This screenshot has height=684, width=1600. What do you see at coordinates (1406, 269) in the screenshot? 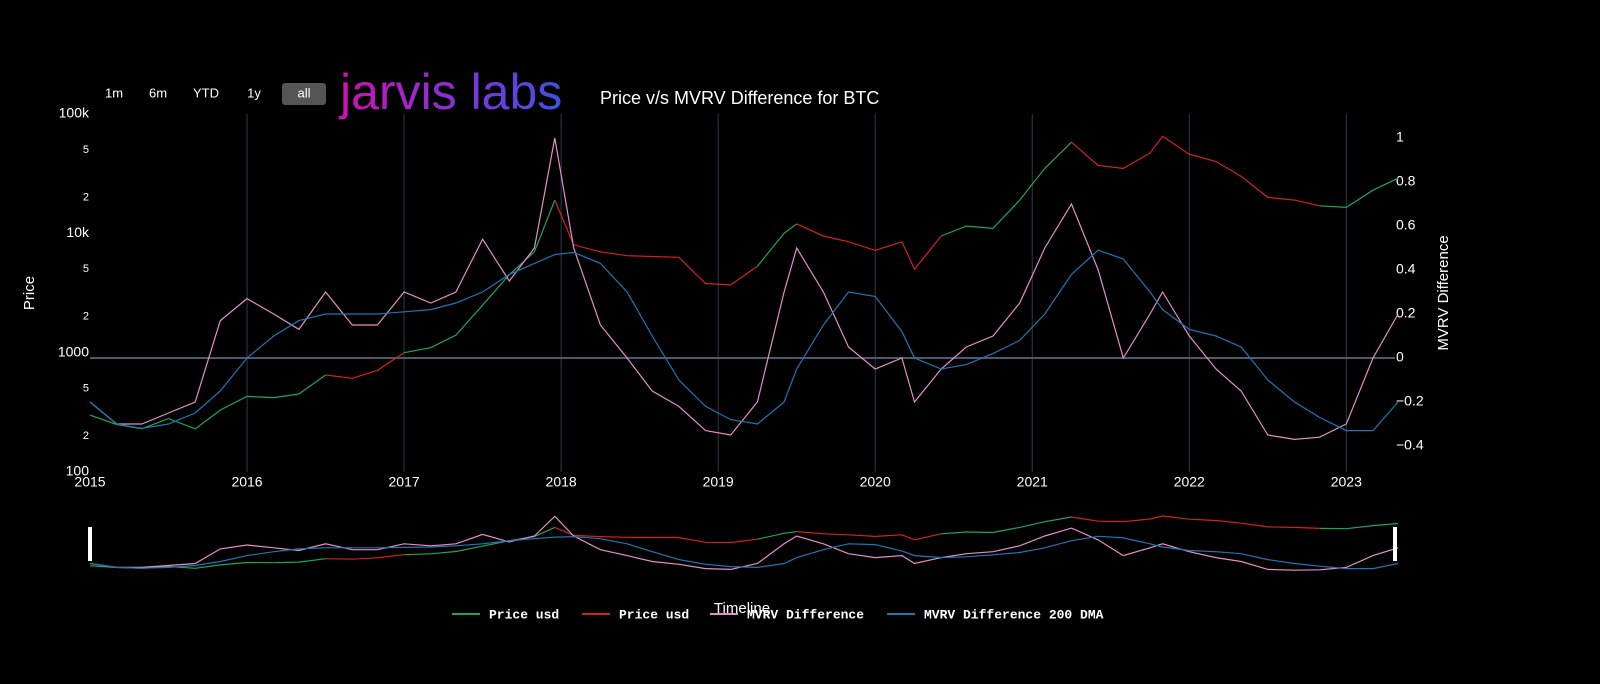
I see `y2-tick-label: 0.4` at bounding box center [1406, 269].